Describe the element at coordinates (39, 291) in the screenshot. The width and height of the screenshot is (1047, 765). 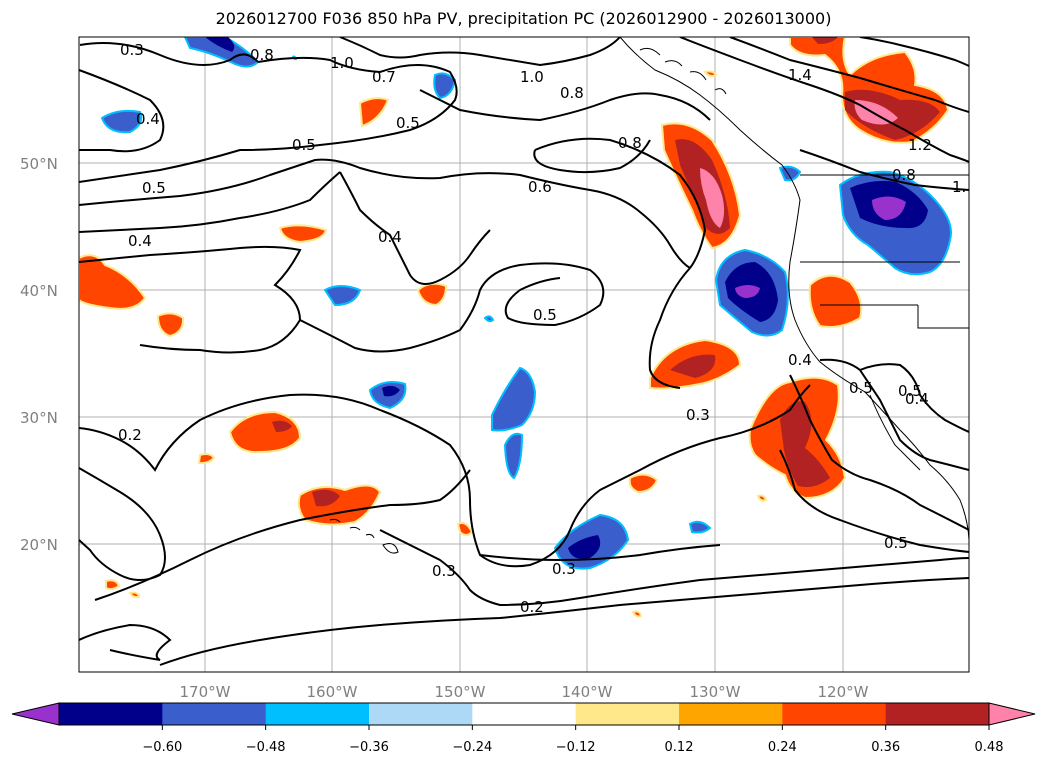
I see `lat-label-40n: 40°N` at that location.